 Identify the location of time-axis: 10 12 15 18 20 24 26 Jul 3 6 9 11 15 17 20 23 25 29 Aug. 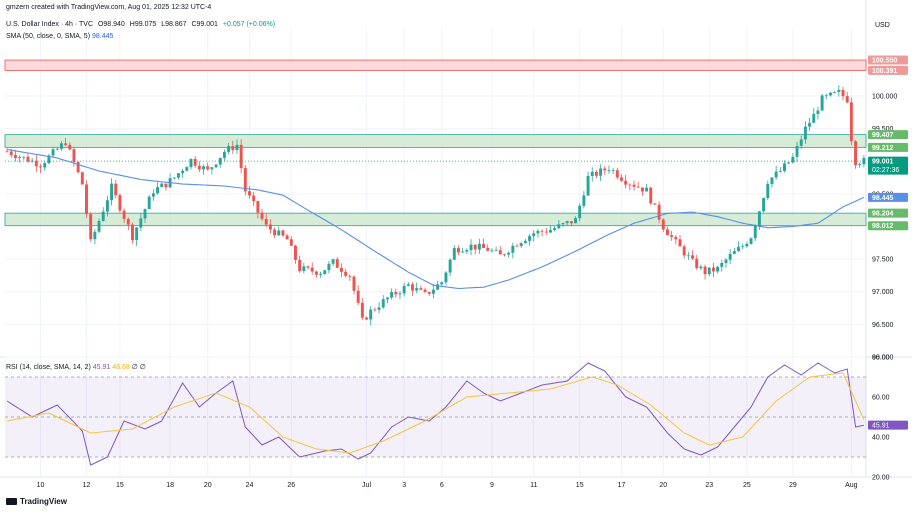
(447, 485).